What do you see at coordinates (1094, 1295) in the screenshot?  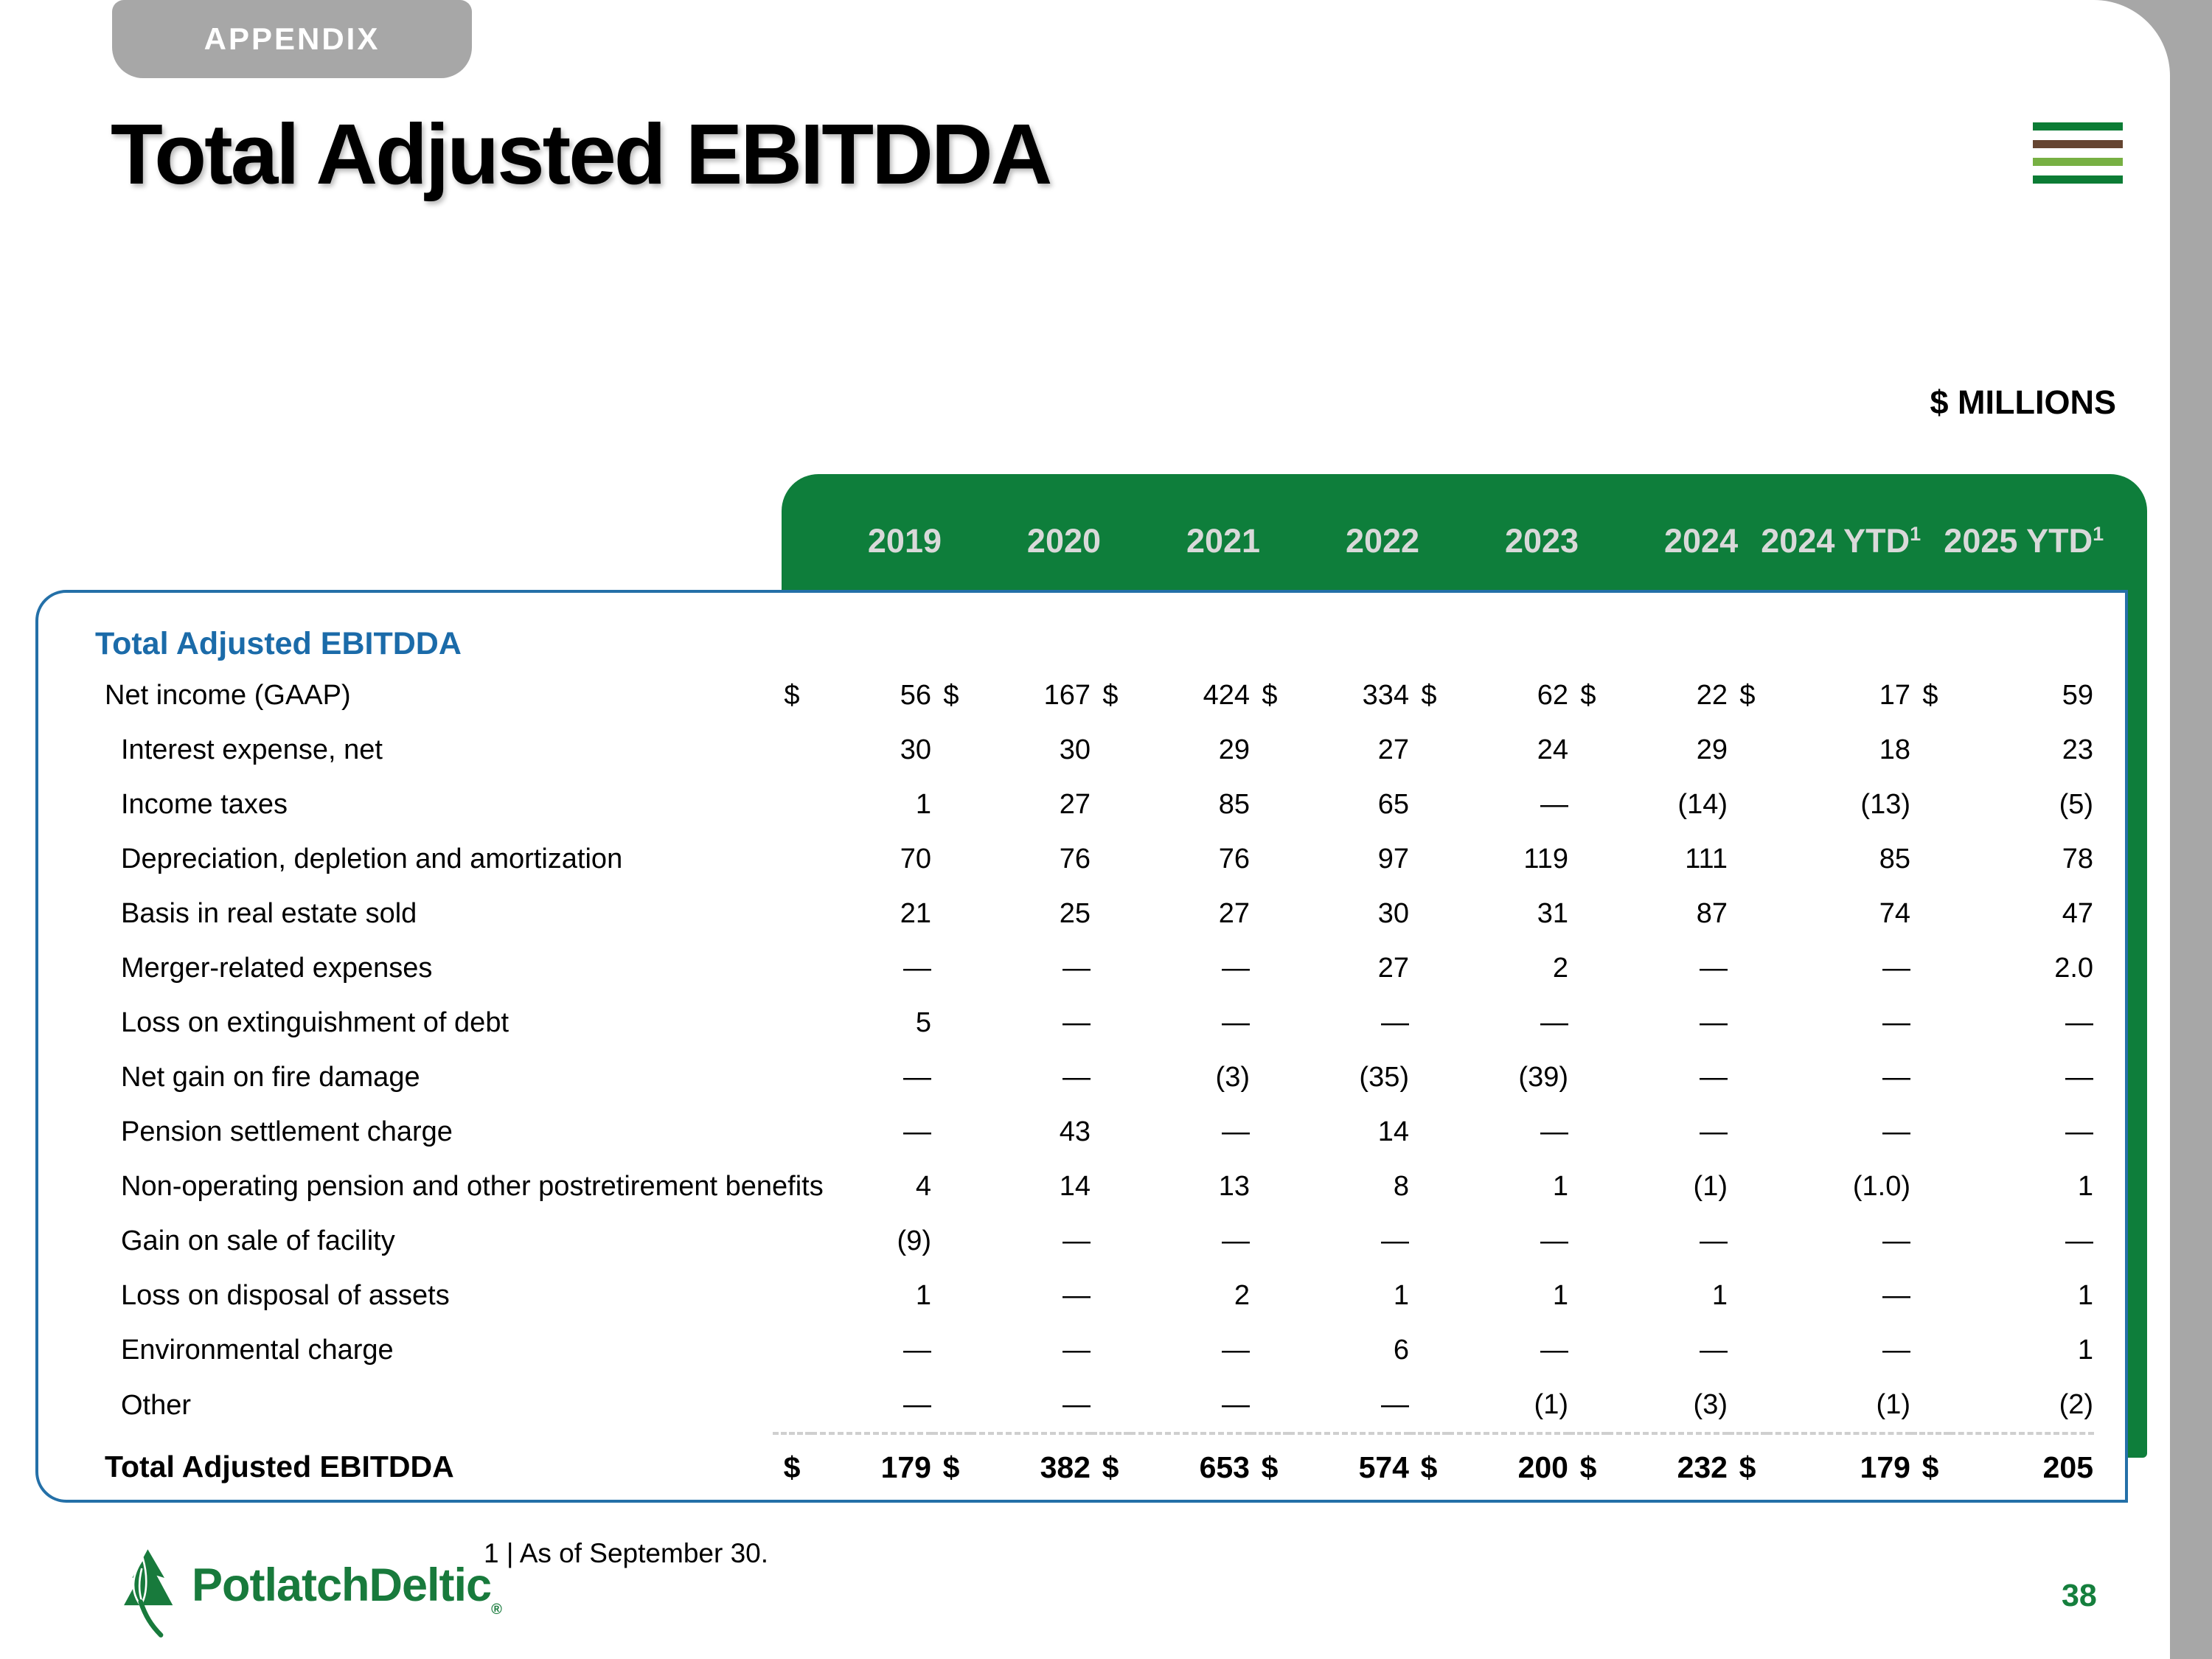 I see `table-row-loss-on-disposal-of-assets: Loss on disposal of assets 1 — 2 1 1 1 — 1` at bounding box center [1094, 1295].